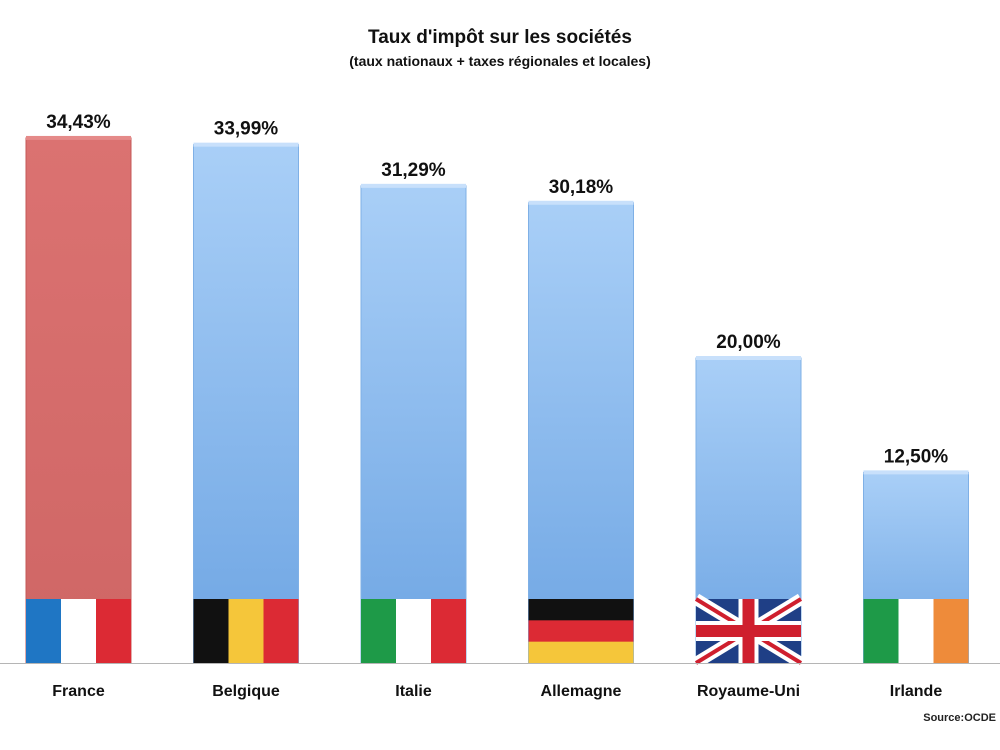 The height and width of the screenshot is (750, 1000). Describe the element at coordinates (581, 187) in the screenshot. I see `value-label: 30,18%` at that location.